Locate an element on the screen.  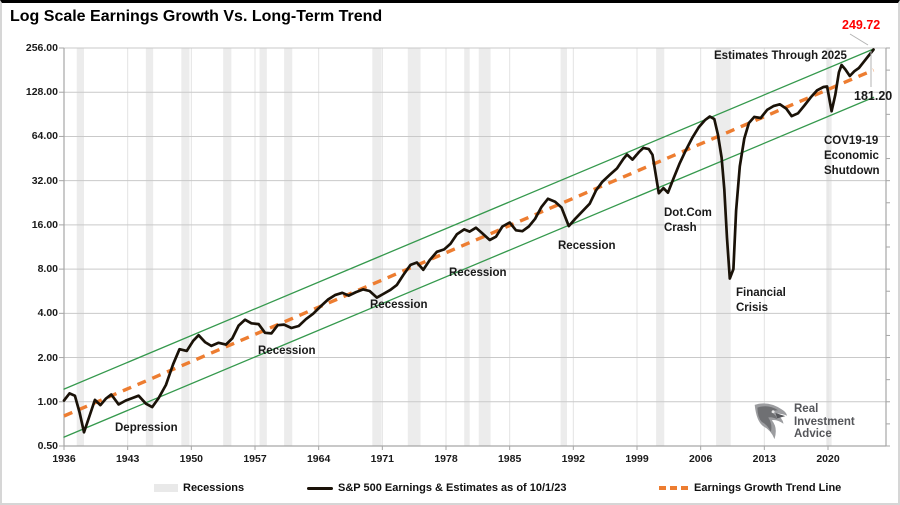
annotation: Financial Crisis is located at coordinates (761, 301).